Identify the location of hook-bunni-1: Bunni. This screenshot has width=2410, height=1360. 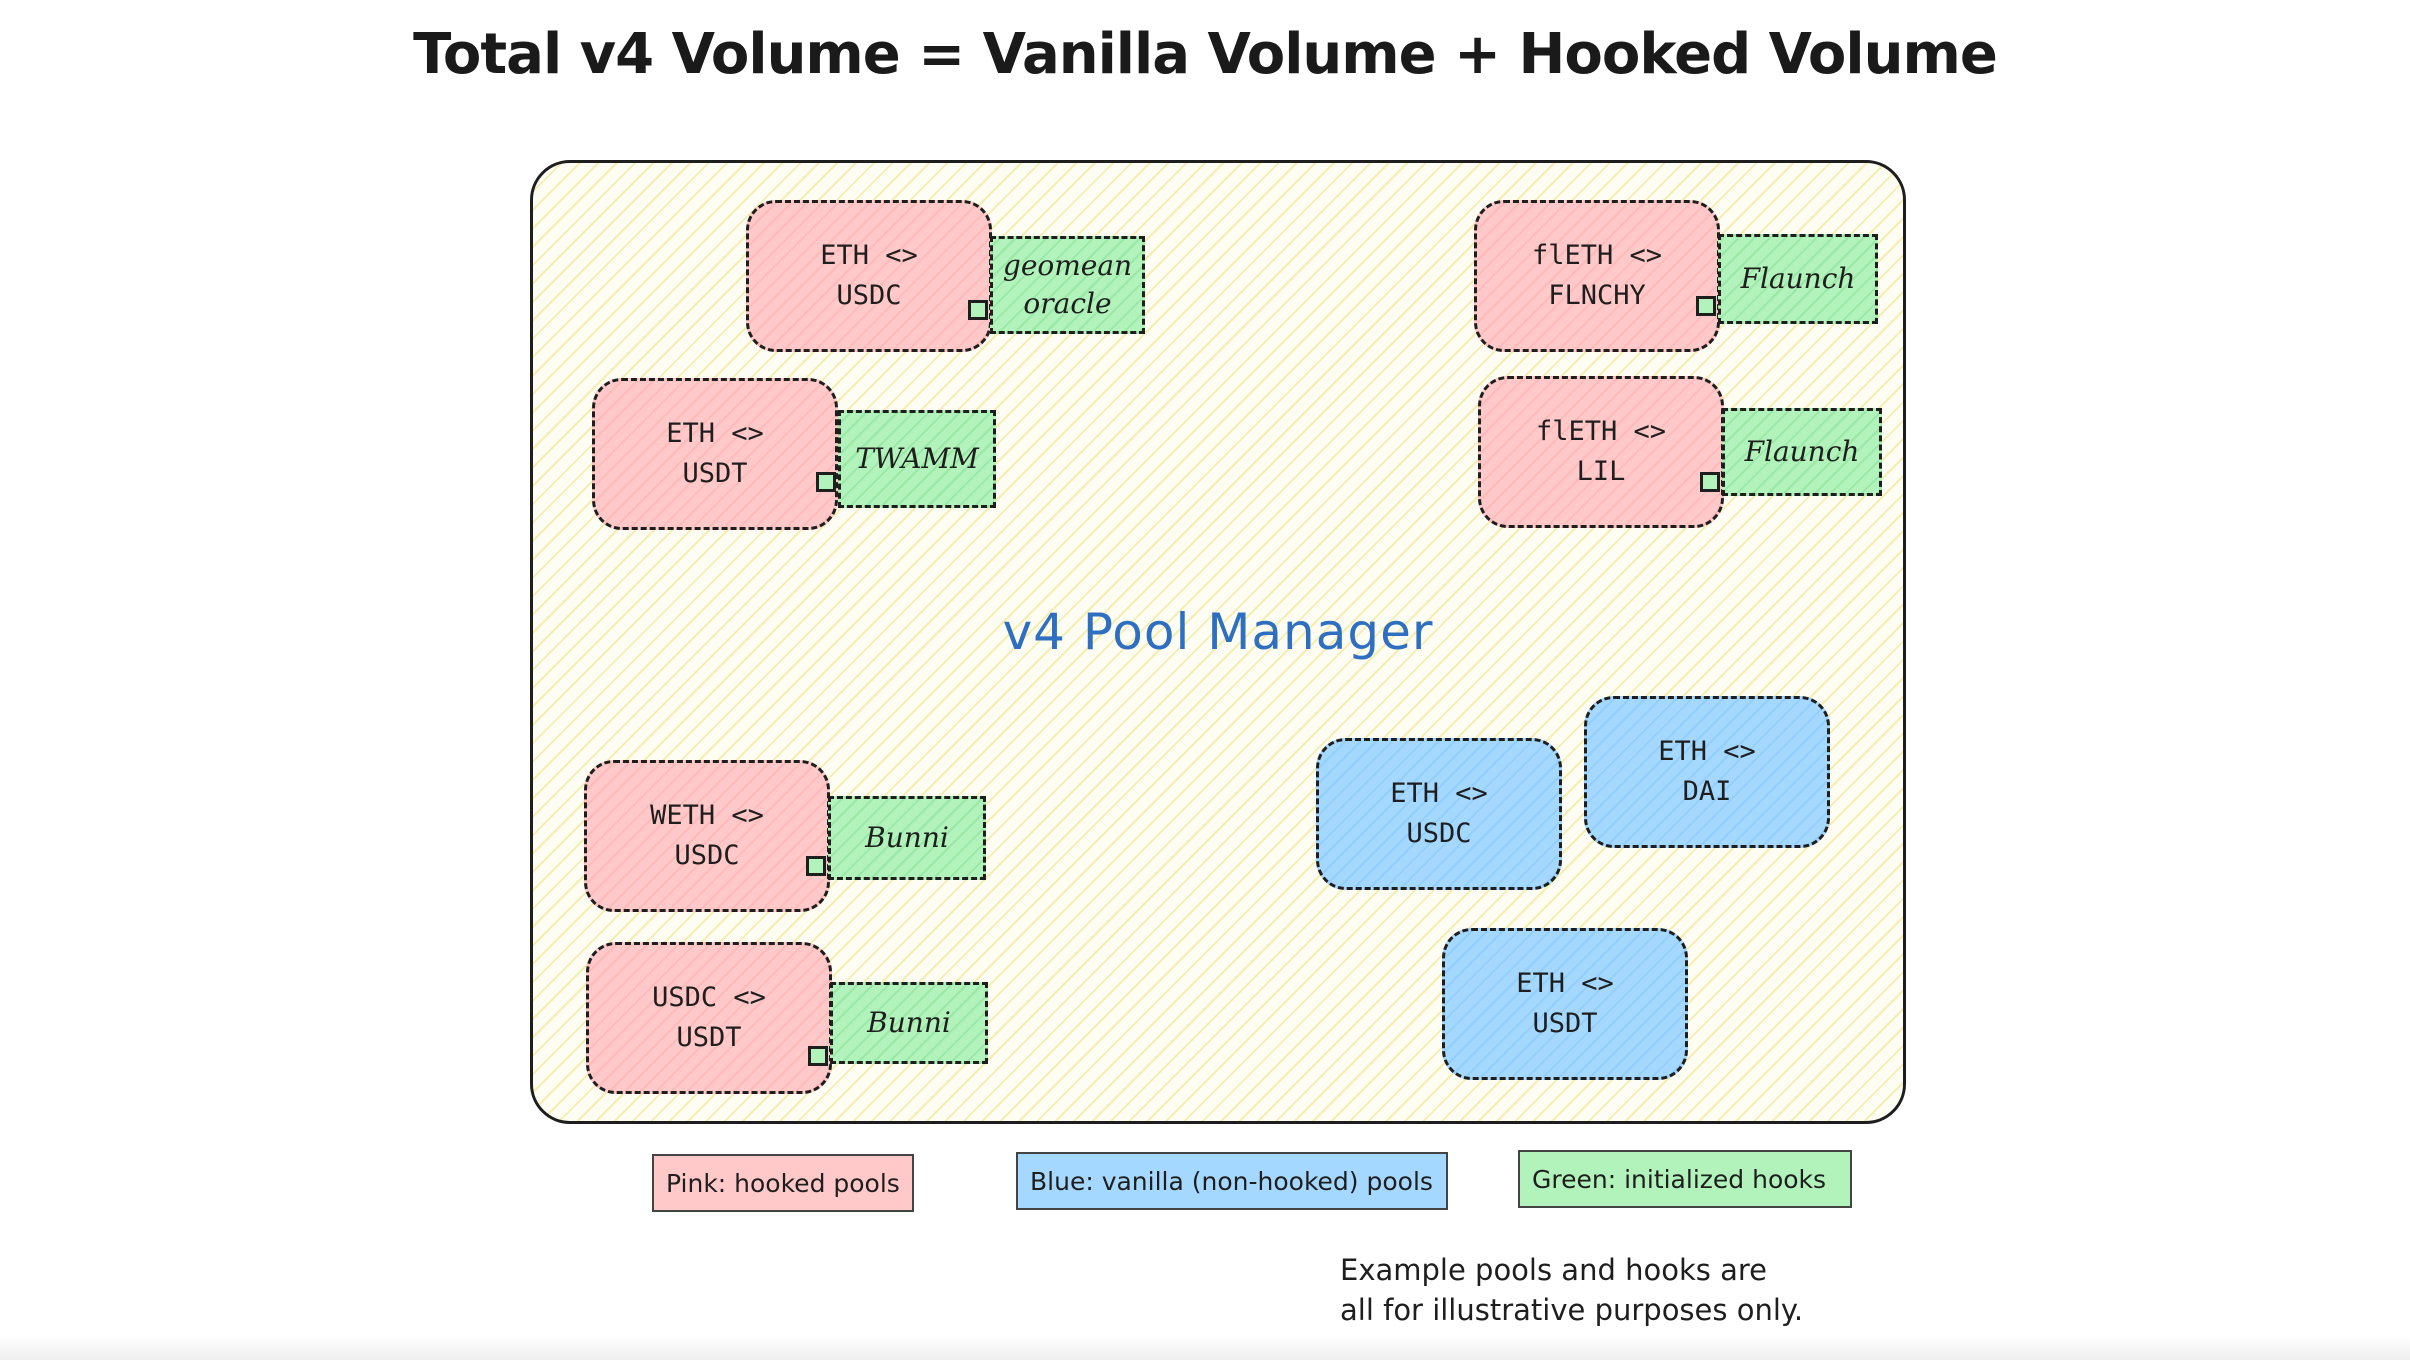
(907, 838).